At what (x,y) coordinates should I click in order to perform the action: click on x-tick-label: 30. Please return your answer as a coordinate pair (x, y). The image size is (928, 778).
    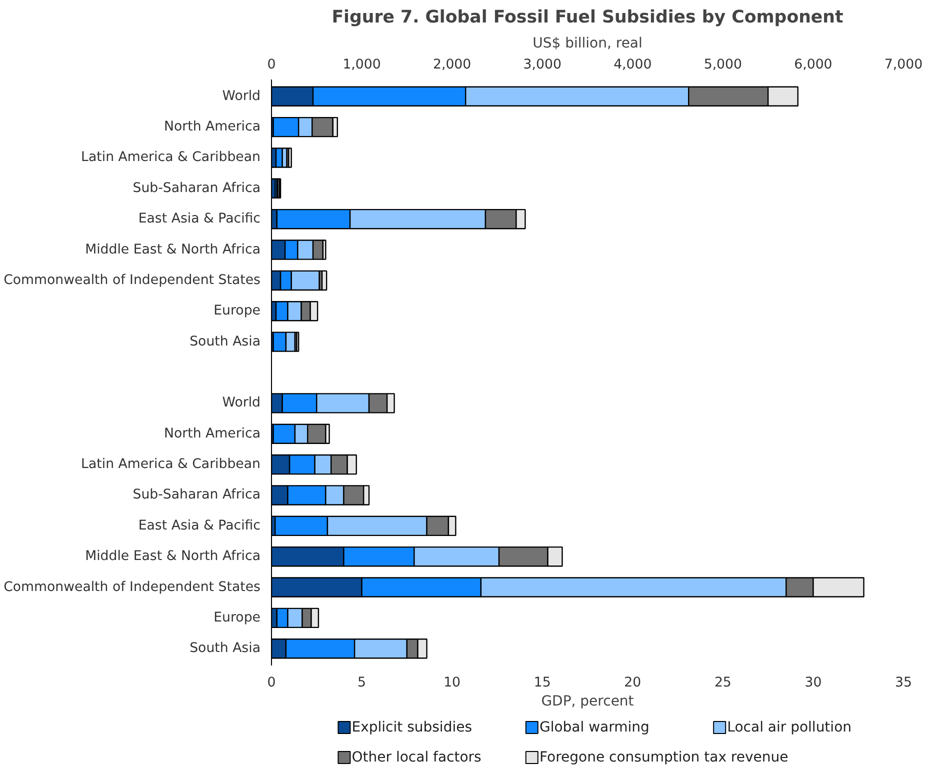
    Looking at the image, I should click on (813, 683).